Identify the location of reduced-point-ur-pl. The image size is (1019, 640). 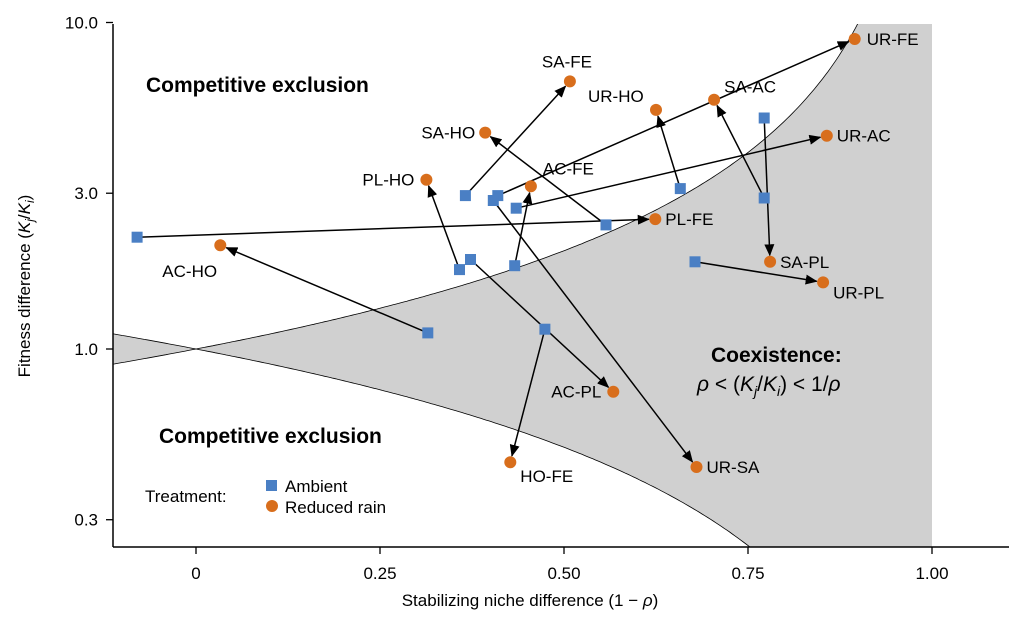
(823, 282).